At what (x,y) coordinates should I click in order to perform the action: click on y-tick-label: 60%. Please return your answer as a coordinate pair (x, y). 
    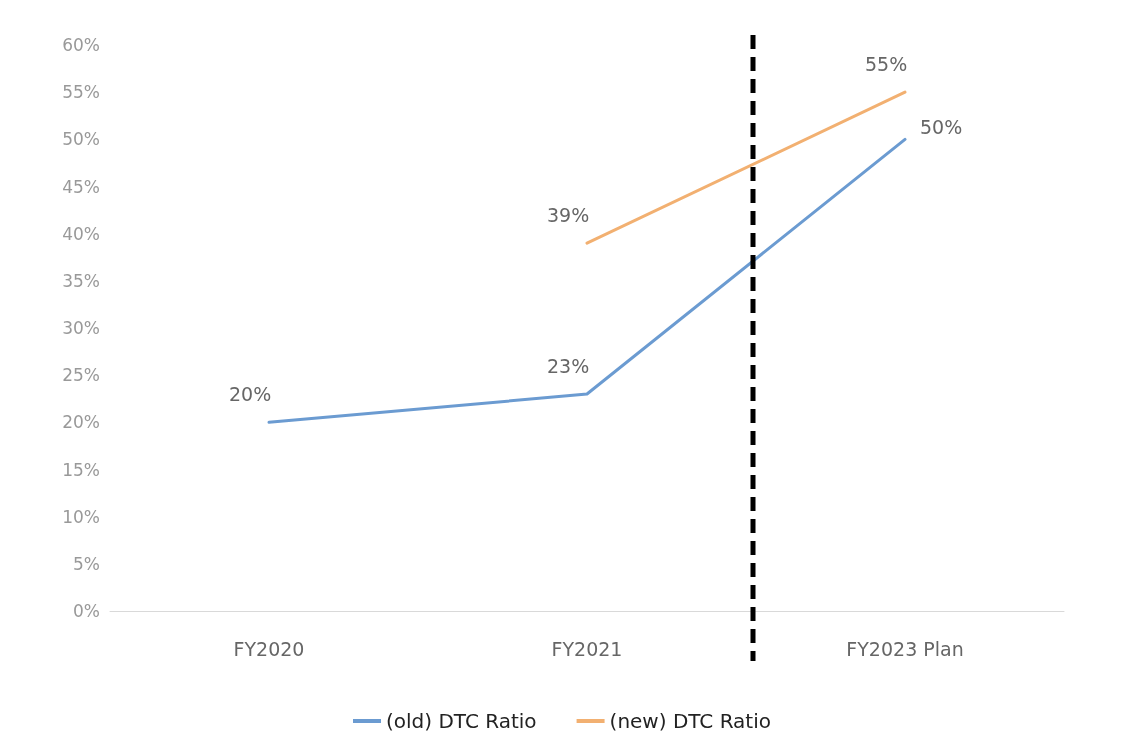
    Looking at the image, I should click on (81, 45).